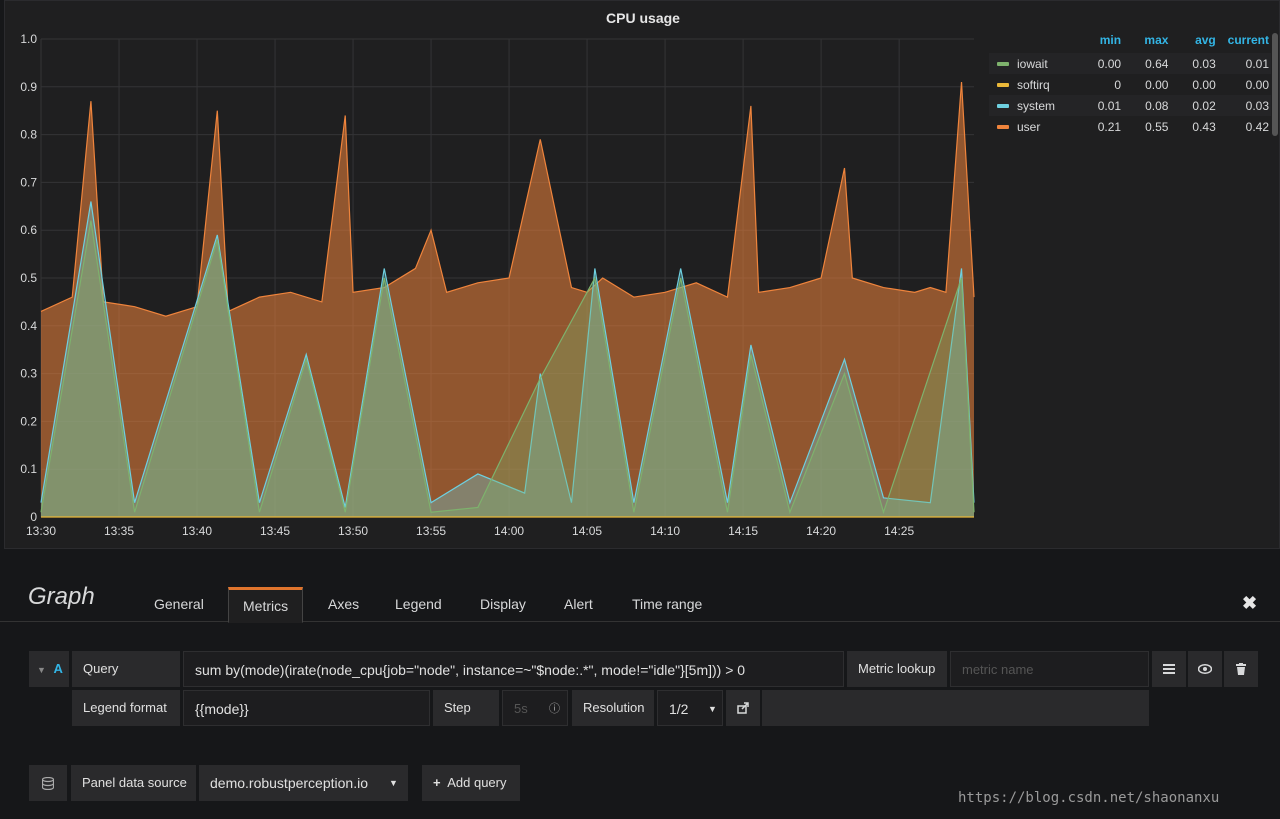  I want to click on x-tick-label: 13:55, so click(431, 531).